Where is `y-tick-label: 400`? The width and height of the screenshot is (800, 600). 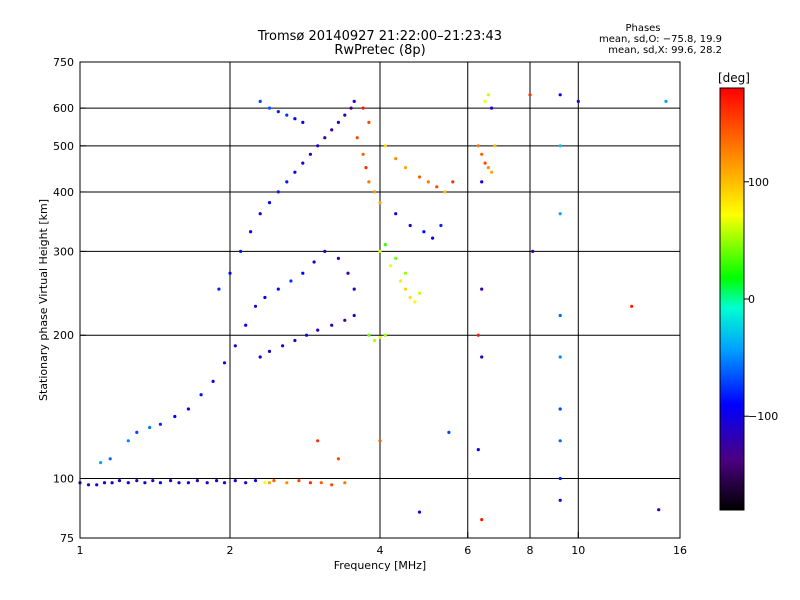 y-tick-label: 400 is located at coordinates (63, 192).